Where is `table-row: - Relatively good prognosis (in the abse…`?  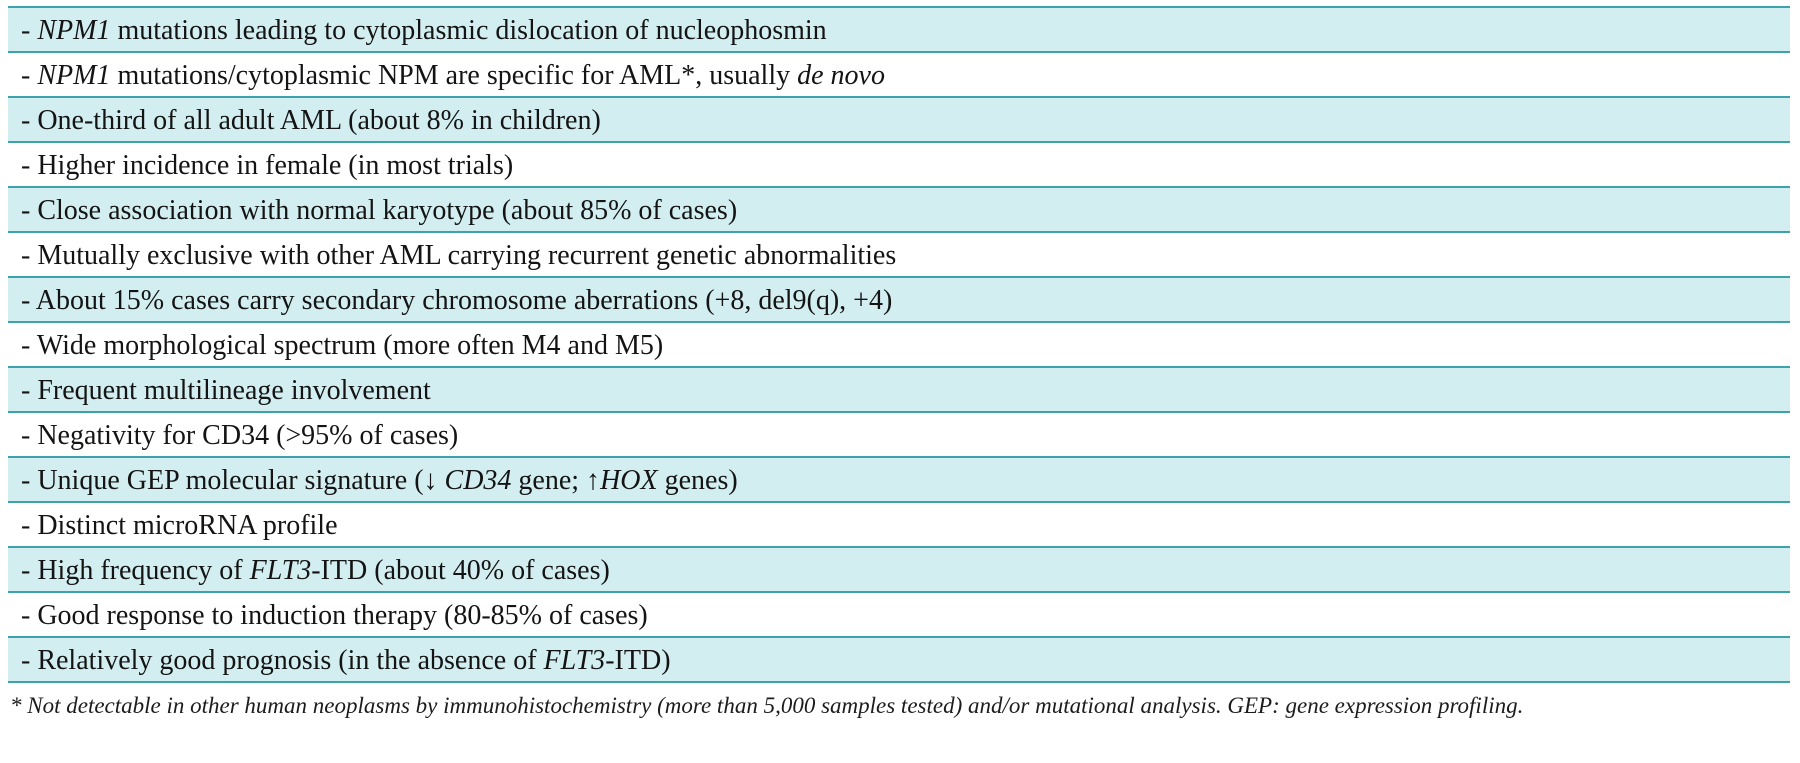
table-row: - Relatively good prognosis (in the abse… is located at coordinates (899, 660).